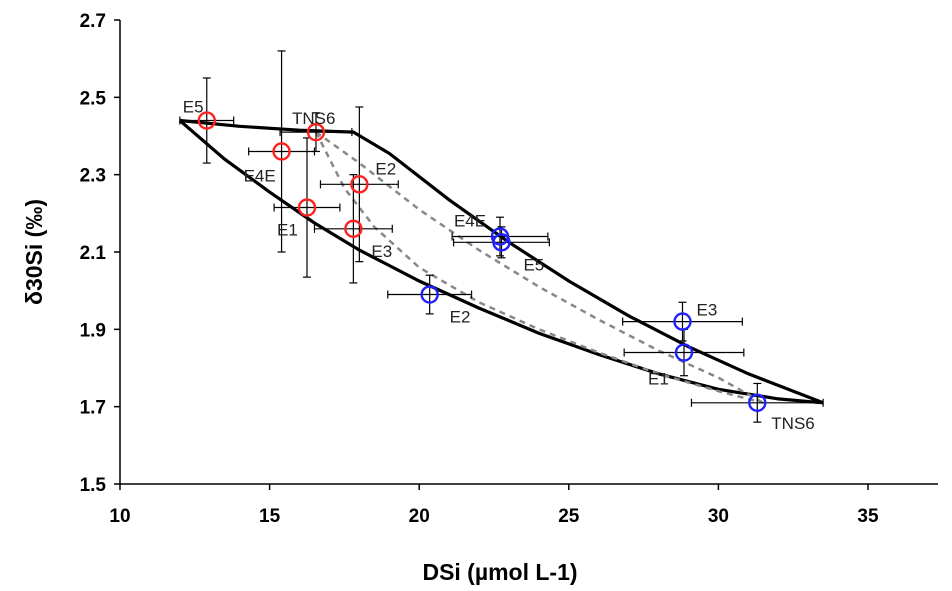  Describe the element at coordinates (34, 252) in the screenshot. I see `y-axis-title: δ30Si (‰)` at that location.